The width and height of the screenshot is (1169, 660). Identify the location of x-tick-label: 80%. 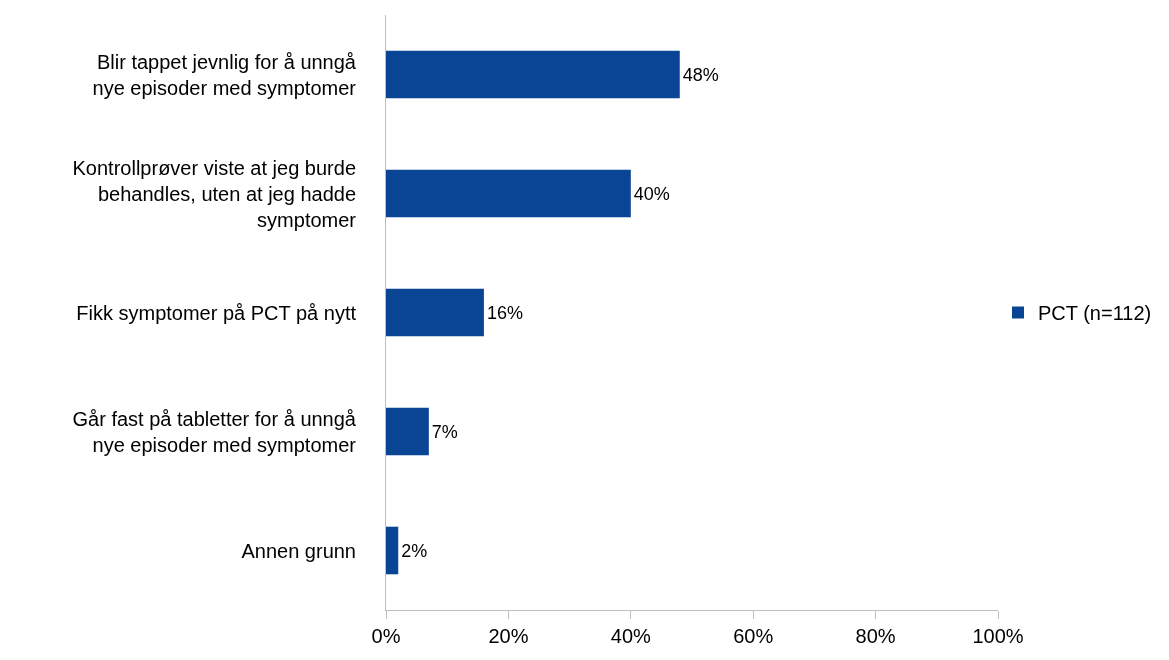
(875, 636).